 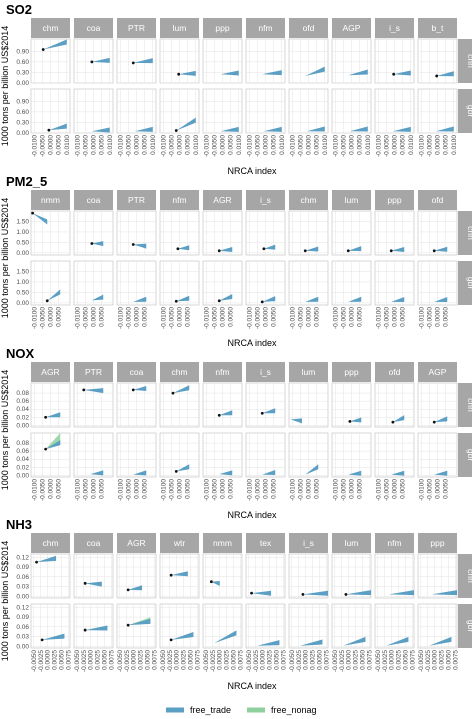 What do you see at coordinates (22, 292) in the screenshot?
I see `y-tick-label: 0.50` at bounding box center [22, 292].